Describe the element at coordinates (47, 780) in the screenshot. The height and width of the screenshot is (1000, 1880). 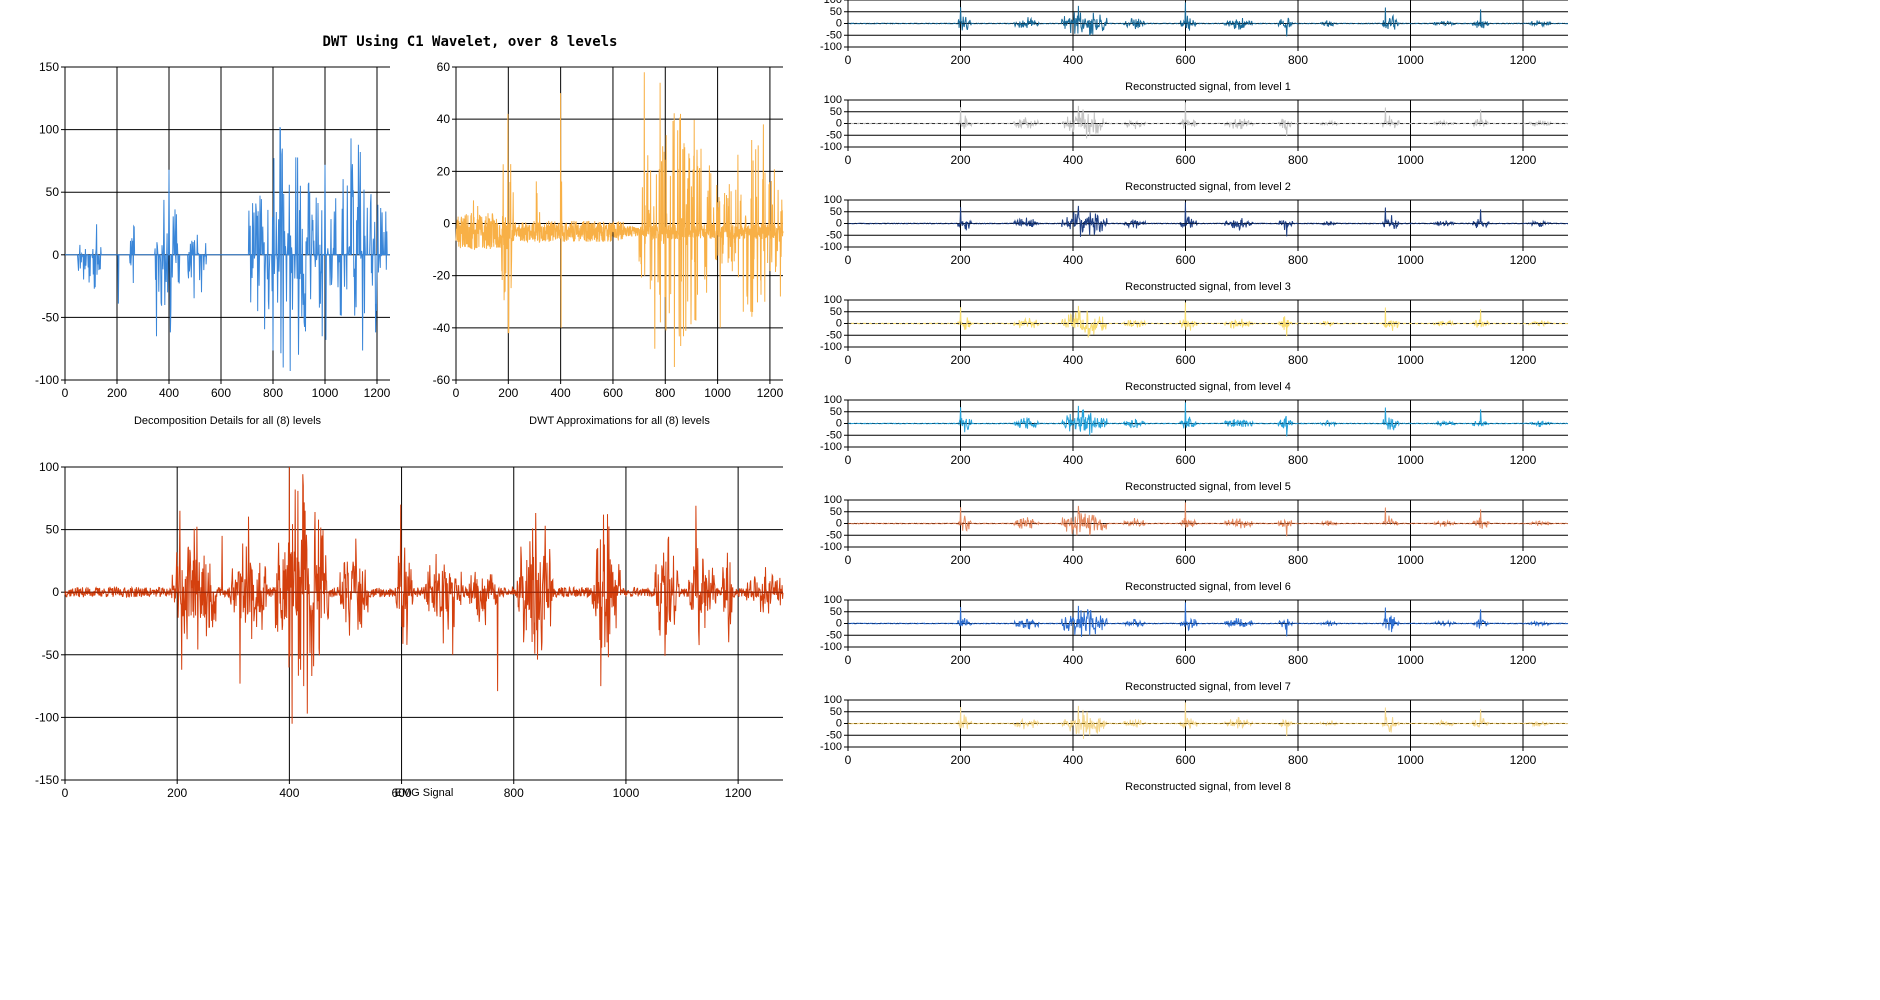
I see `y-tick-label: -150` at that location.